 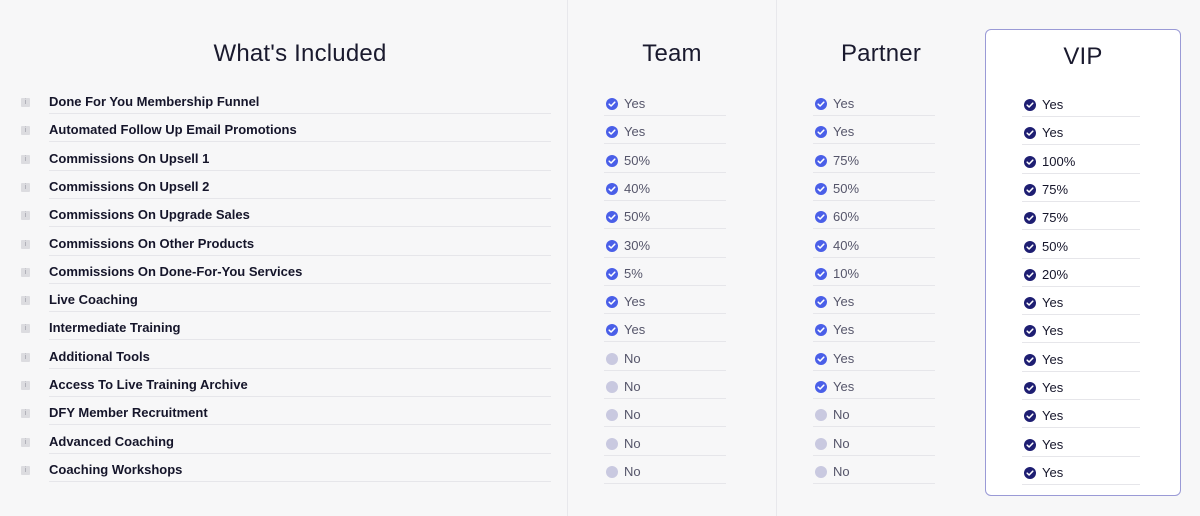 I want to click on feature-label: Coaching Workshops, so click(x=116, y=469).